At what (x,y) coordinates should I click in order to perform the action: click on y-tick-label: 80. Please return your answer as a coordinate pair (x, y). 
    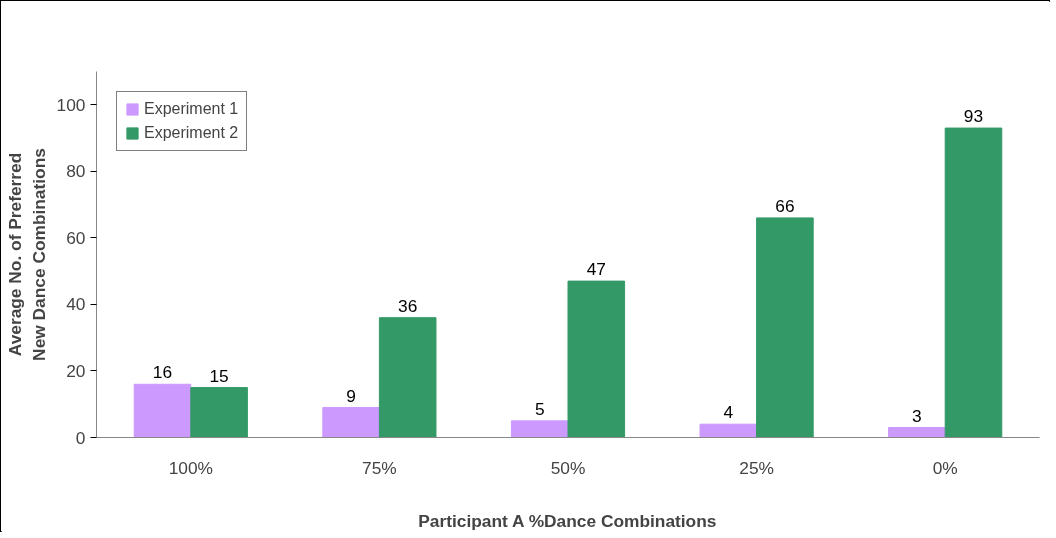
    Looking at the image, I should click on (76, 171).